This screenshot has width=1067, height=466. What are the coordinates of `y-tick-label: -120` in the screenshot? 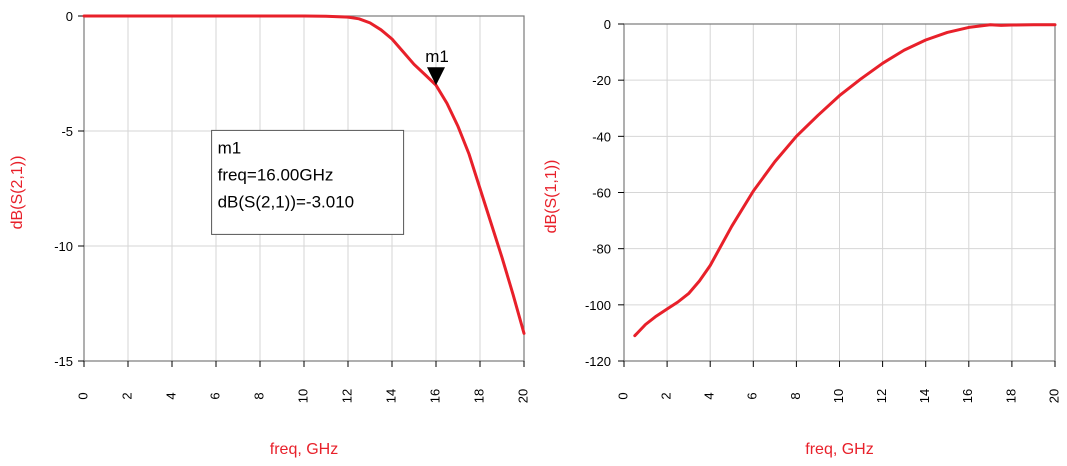 It's located at (598, 361).